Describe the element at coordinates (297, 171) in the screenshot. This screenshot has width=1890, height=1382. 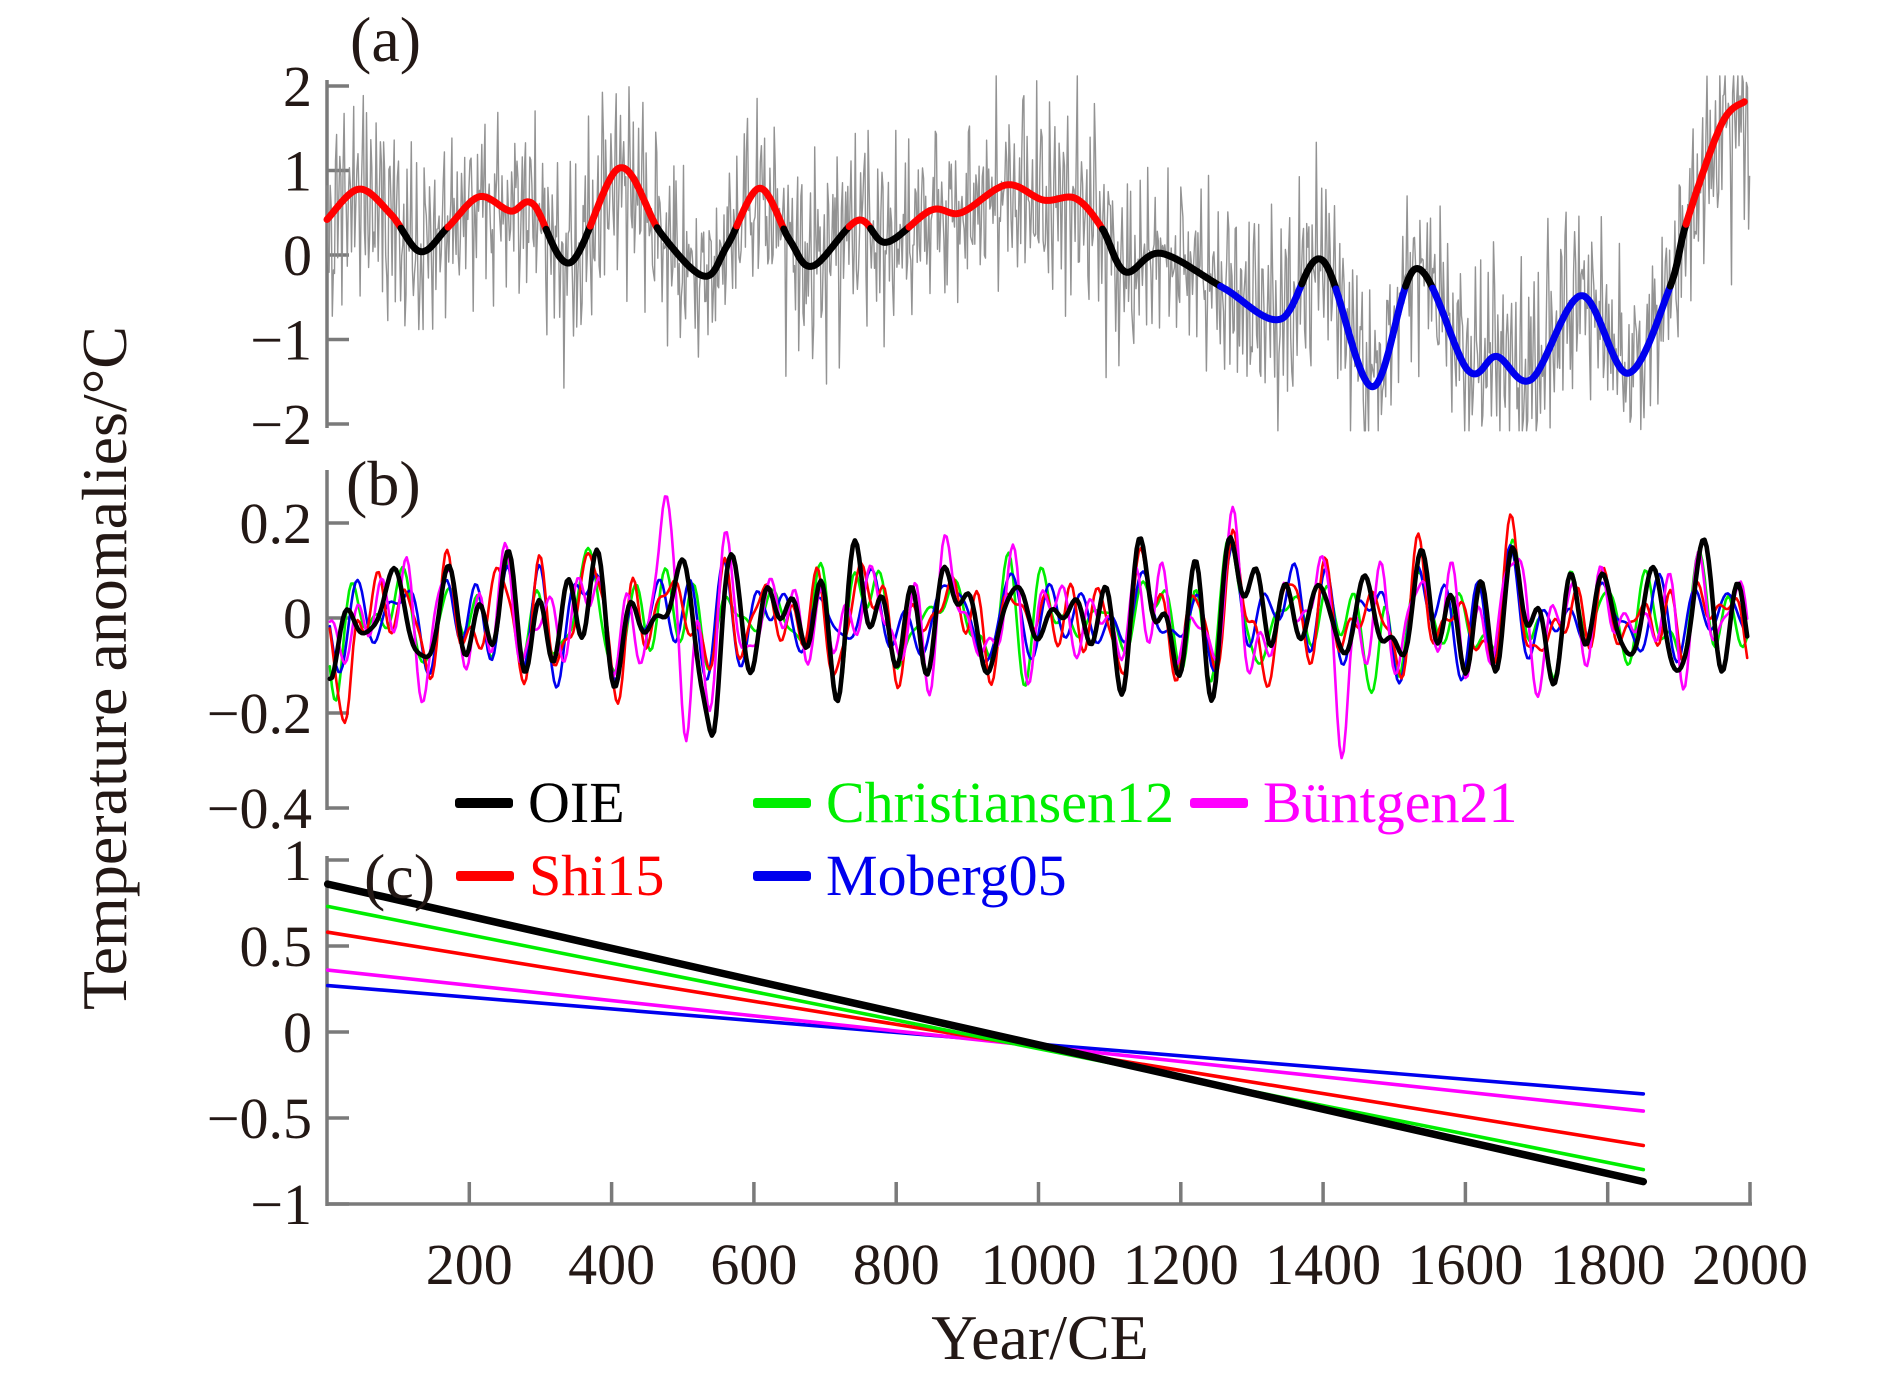
I see `panel-a-y-tick-label: 1` at that location.